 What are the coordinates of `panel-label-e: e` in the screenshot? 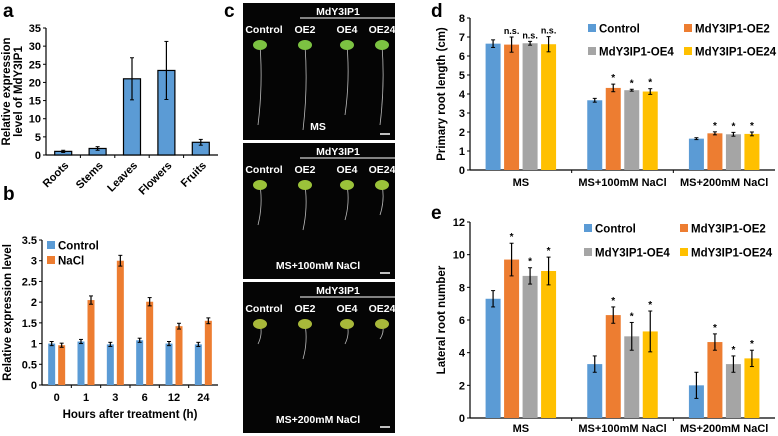 It's located at (436, 213).